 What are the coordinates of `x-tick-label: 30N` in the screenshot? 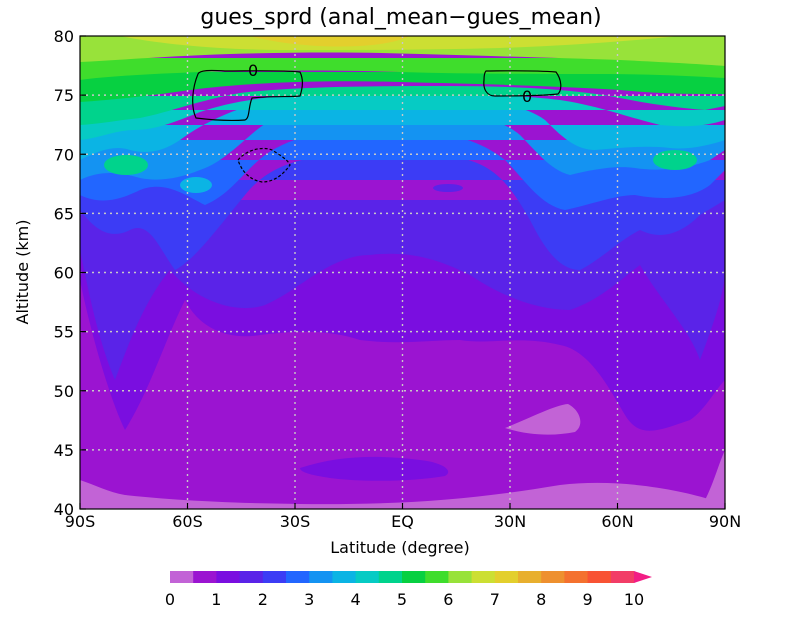 It's located at (510, 521).